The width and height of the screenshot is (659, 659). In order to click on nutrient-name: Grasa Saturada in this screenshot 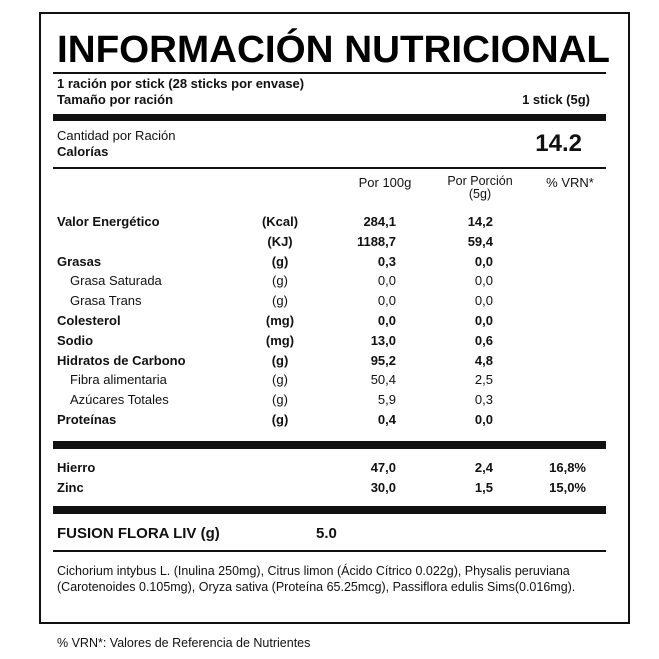, I will do `click(116, 281)`.